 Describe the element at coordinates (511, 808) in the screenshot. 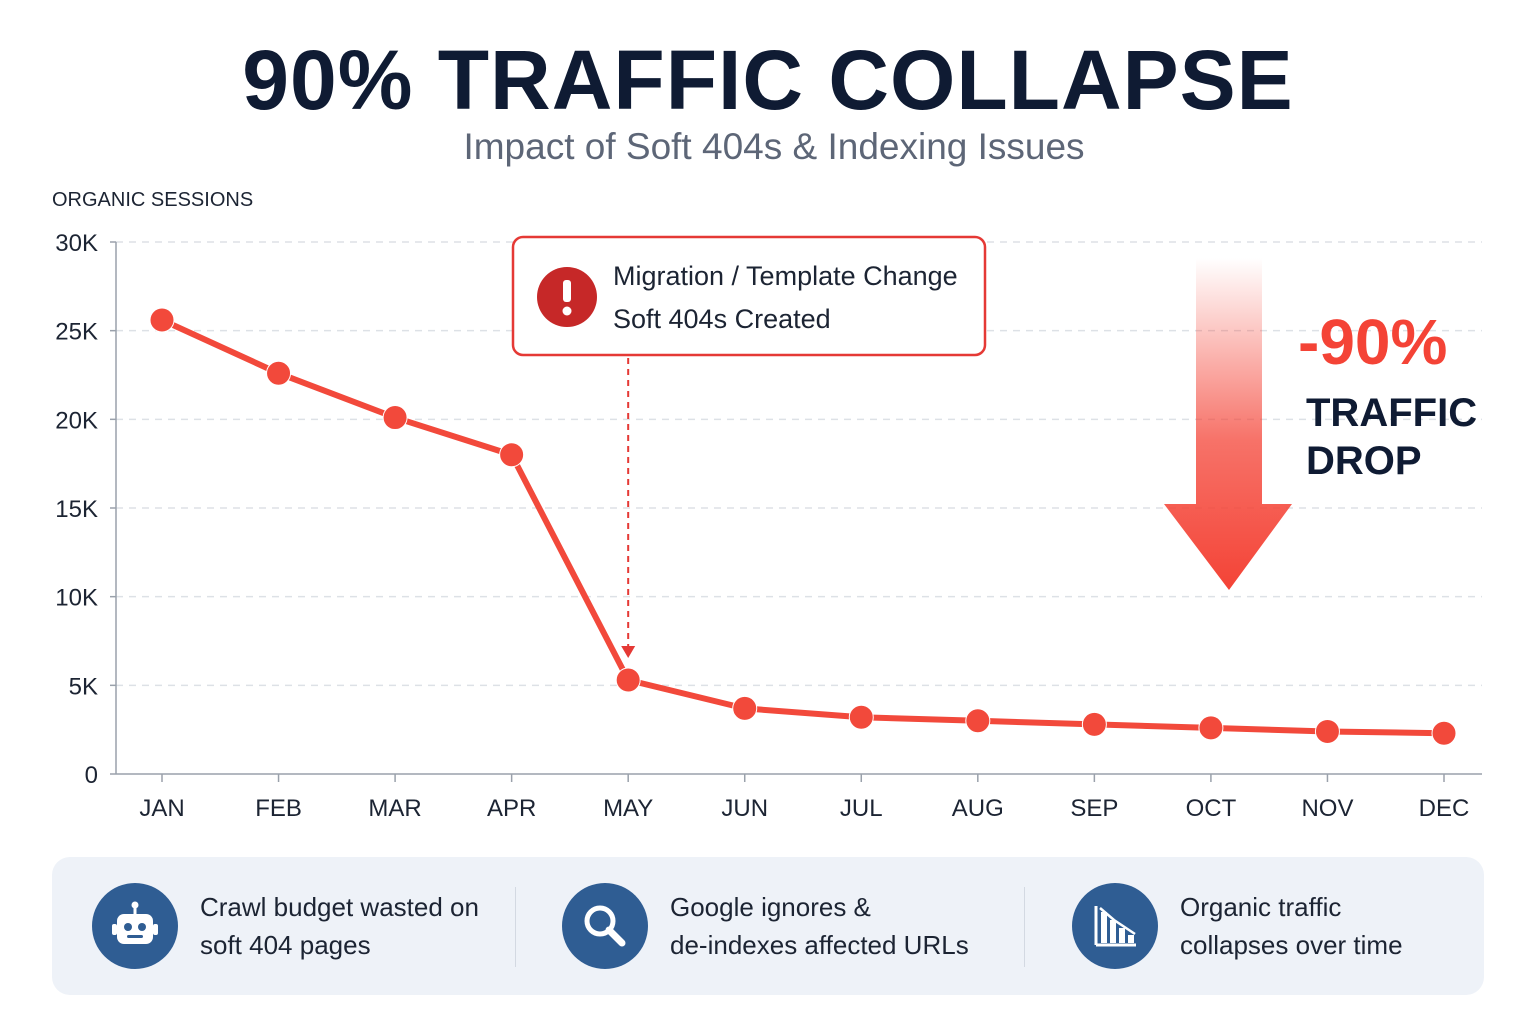

I see `x-tick-label: APR` at that location.